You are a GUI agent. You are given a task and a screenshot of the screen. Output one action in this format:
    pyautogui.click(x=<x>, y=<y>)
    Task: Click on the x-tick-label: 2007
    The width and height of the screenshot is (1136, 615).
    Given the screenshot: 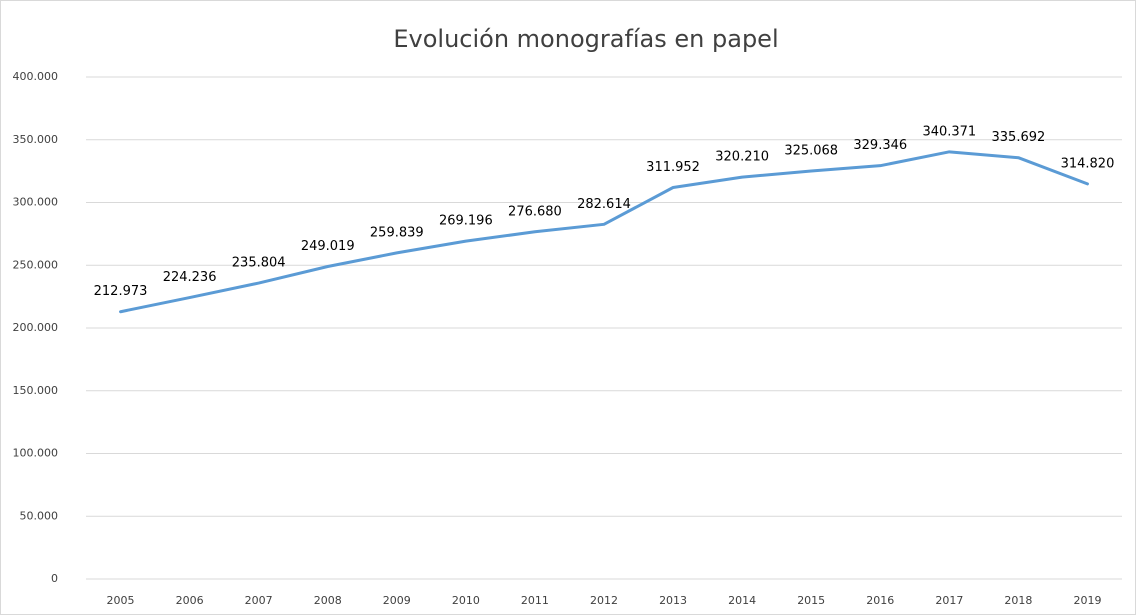 What is the action you would take?
    pyautogui.click(x=259, y=600)
    